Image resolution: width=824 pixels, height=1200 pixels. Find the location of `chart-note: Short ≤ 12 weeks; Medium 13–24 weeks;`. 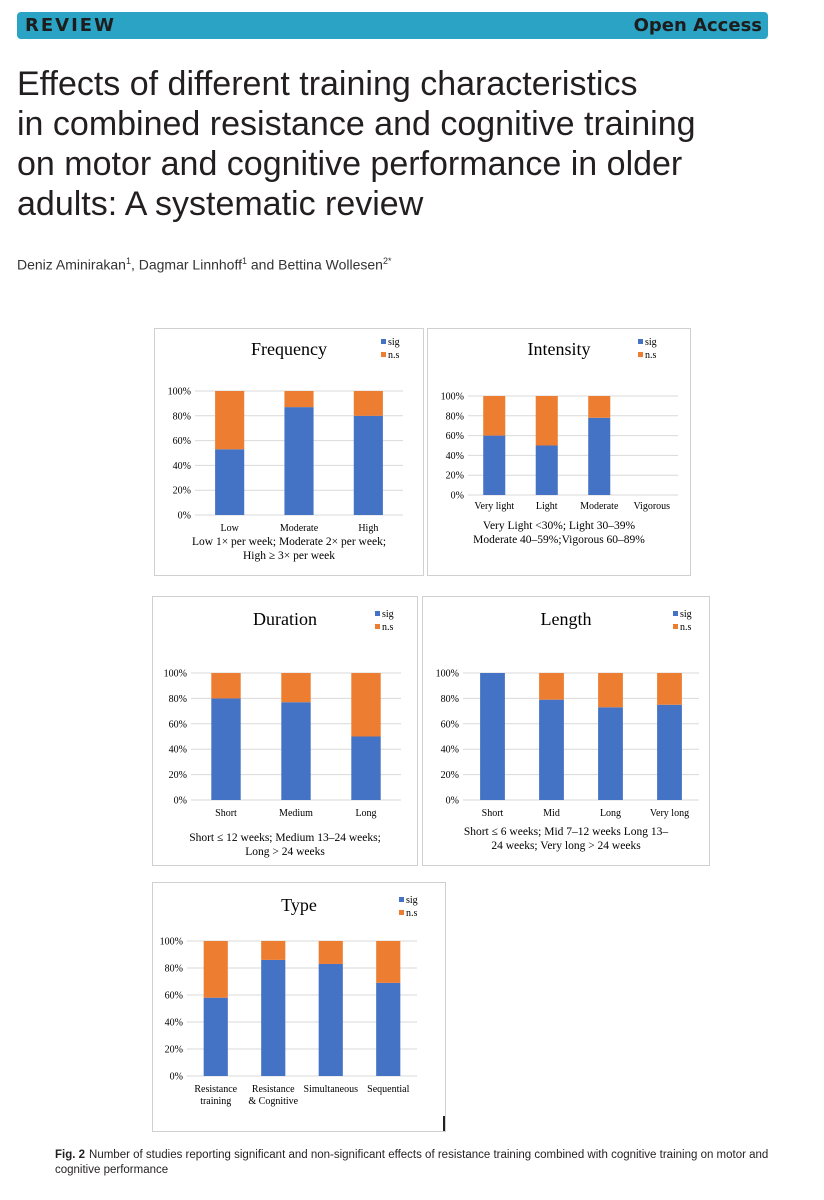

chart-note: Short ≤ 12 weeks; Medium 13–24 weeks; is located at coordinates (285, 838).